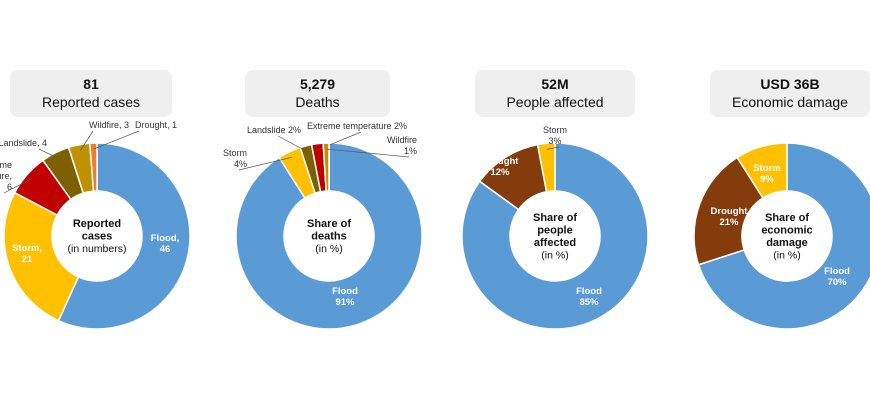  Describe the element at coordinates (555, 102) in the screenshot. I see `header-label: People affected` at that location.